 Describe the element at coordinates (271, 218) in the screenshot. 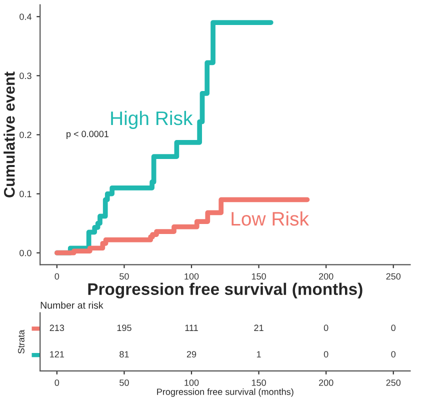

I see `series-label: Low Risk` at that location.